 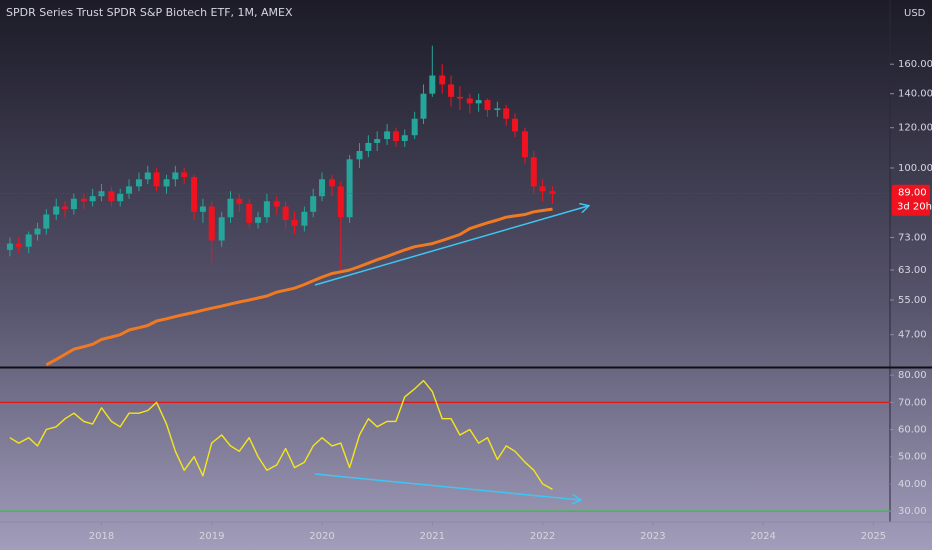 What do you see at coordinates (762, 536) in the screenshot?
I see `x-tick-label: 2024` at bounding box center [762, 536].